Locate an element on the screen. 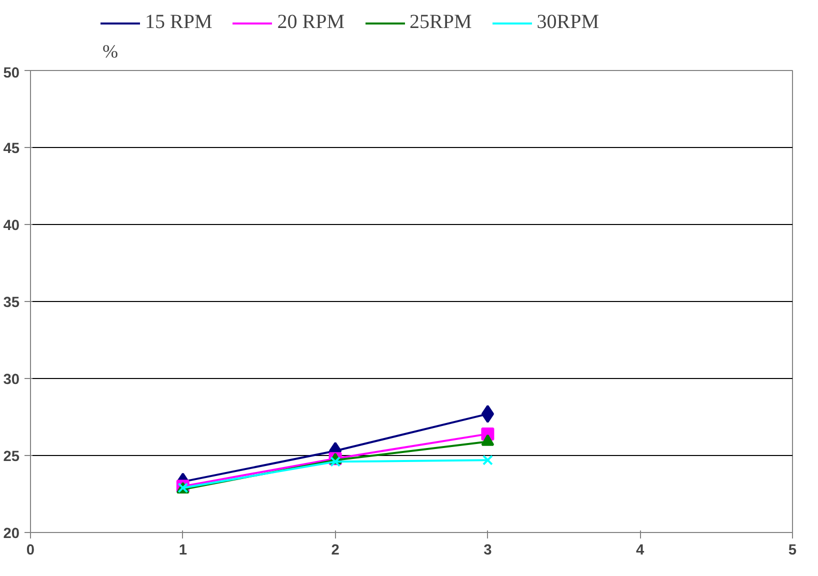 This screenshot has width=818, height=576. y-tick-label: 25 is located at coordinates (11, 457).